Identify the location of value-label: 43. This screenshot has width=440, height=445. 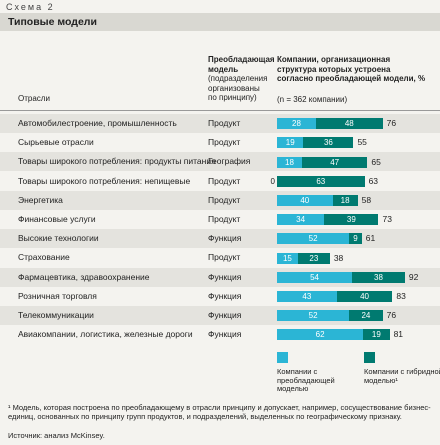
(307, 296).